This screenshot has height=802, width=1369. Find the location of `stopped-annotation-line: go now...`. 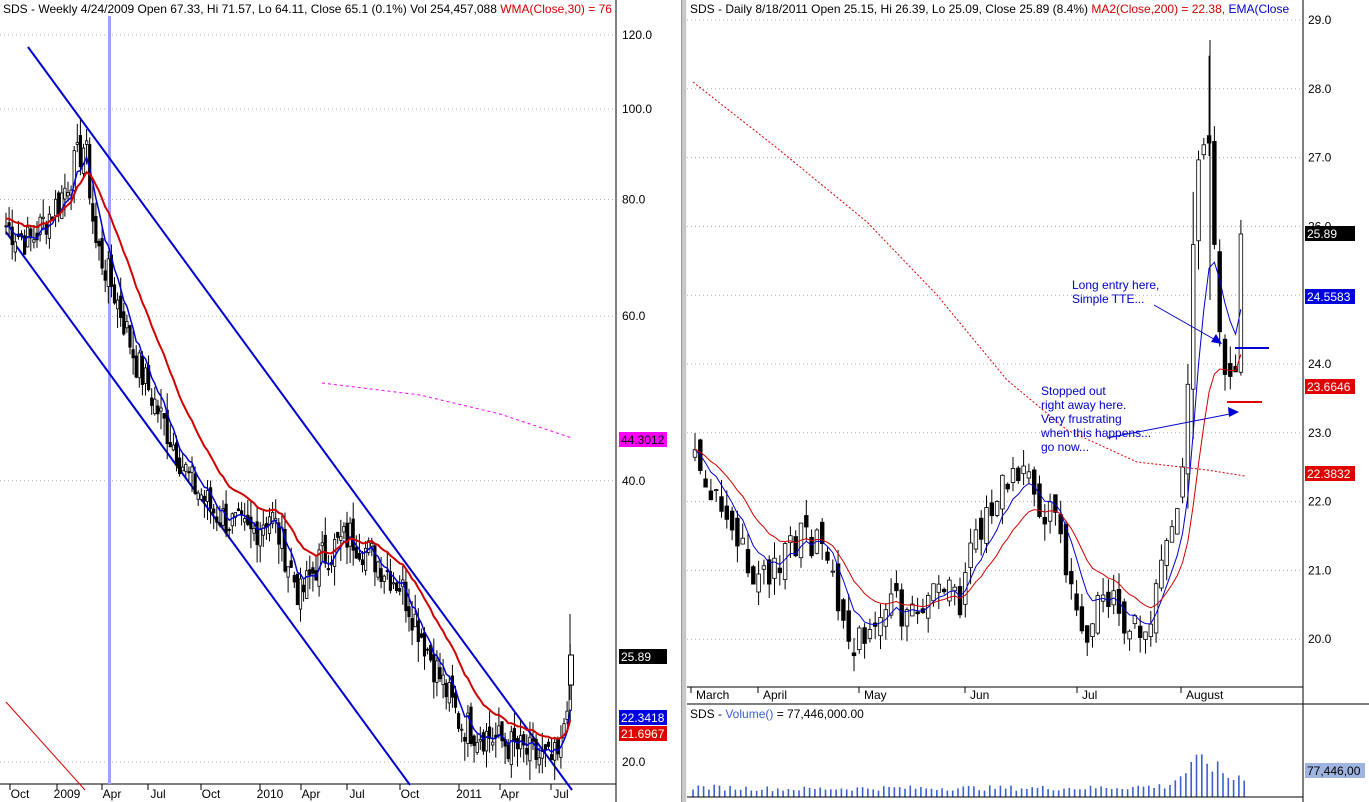

stopped-annotation-line: go now... is located at coordinates (1065, 447).